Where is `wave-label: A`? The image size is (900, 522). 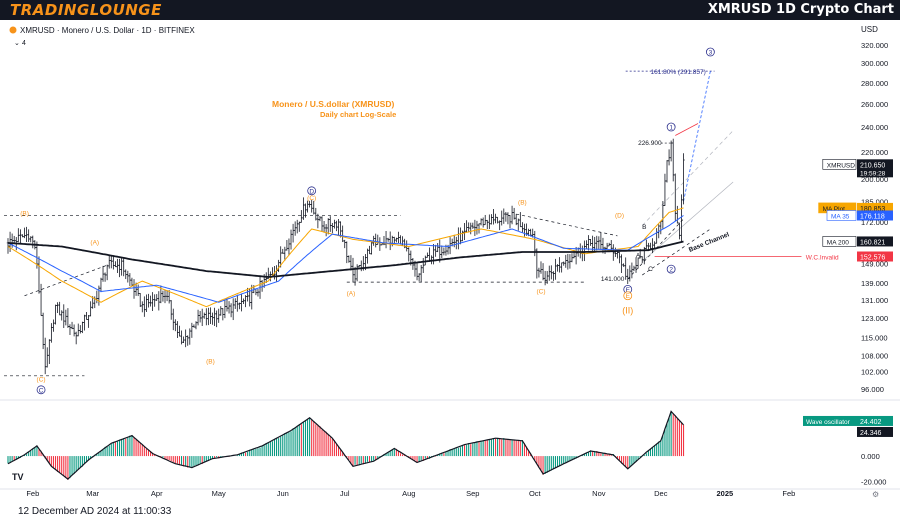 wave-label: A is located at coordinates (638, 256).